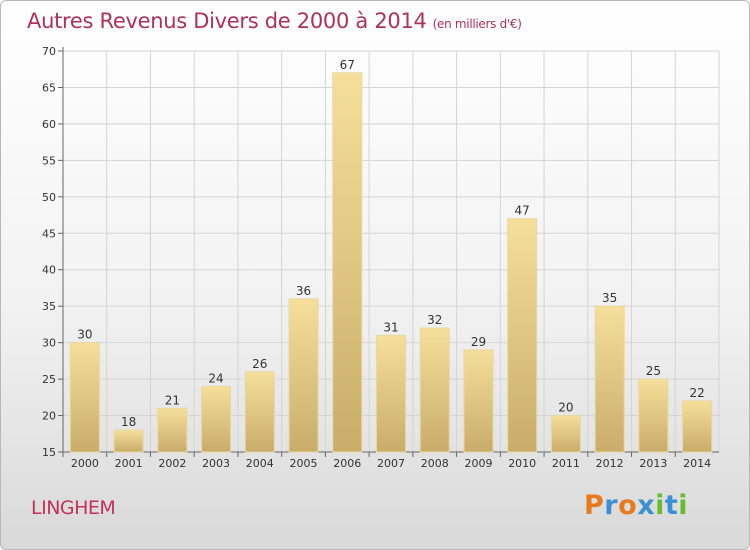 The image size is (750, 550). I want to click on logo-letter: t, so click(671, 505).